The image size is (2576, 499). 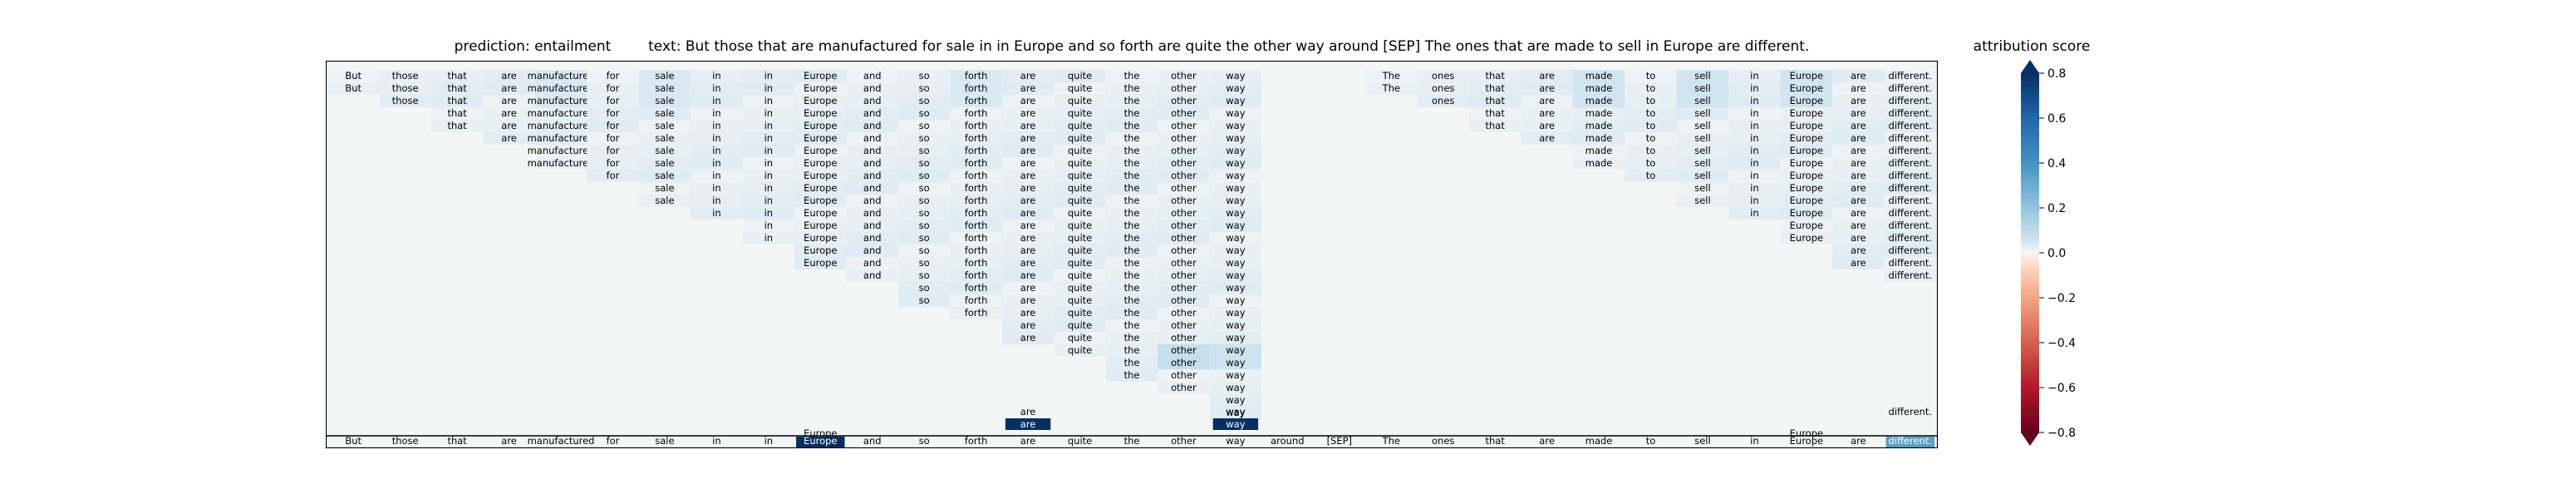 What do you see at coordinates (976, 126) in the screenshot?
I see `token-label: forth` at bounding box center [976, 126].